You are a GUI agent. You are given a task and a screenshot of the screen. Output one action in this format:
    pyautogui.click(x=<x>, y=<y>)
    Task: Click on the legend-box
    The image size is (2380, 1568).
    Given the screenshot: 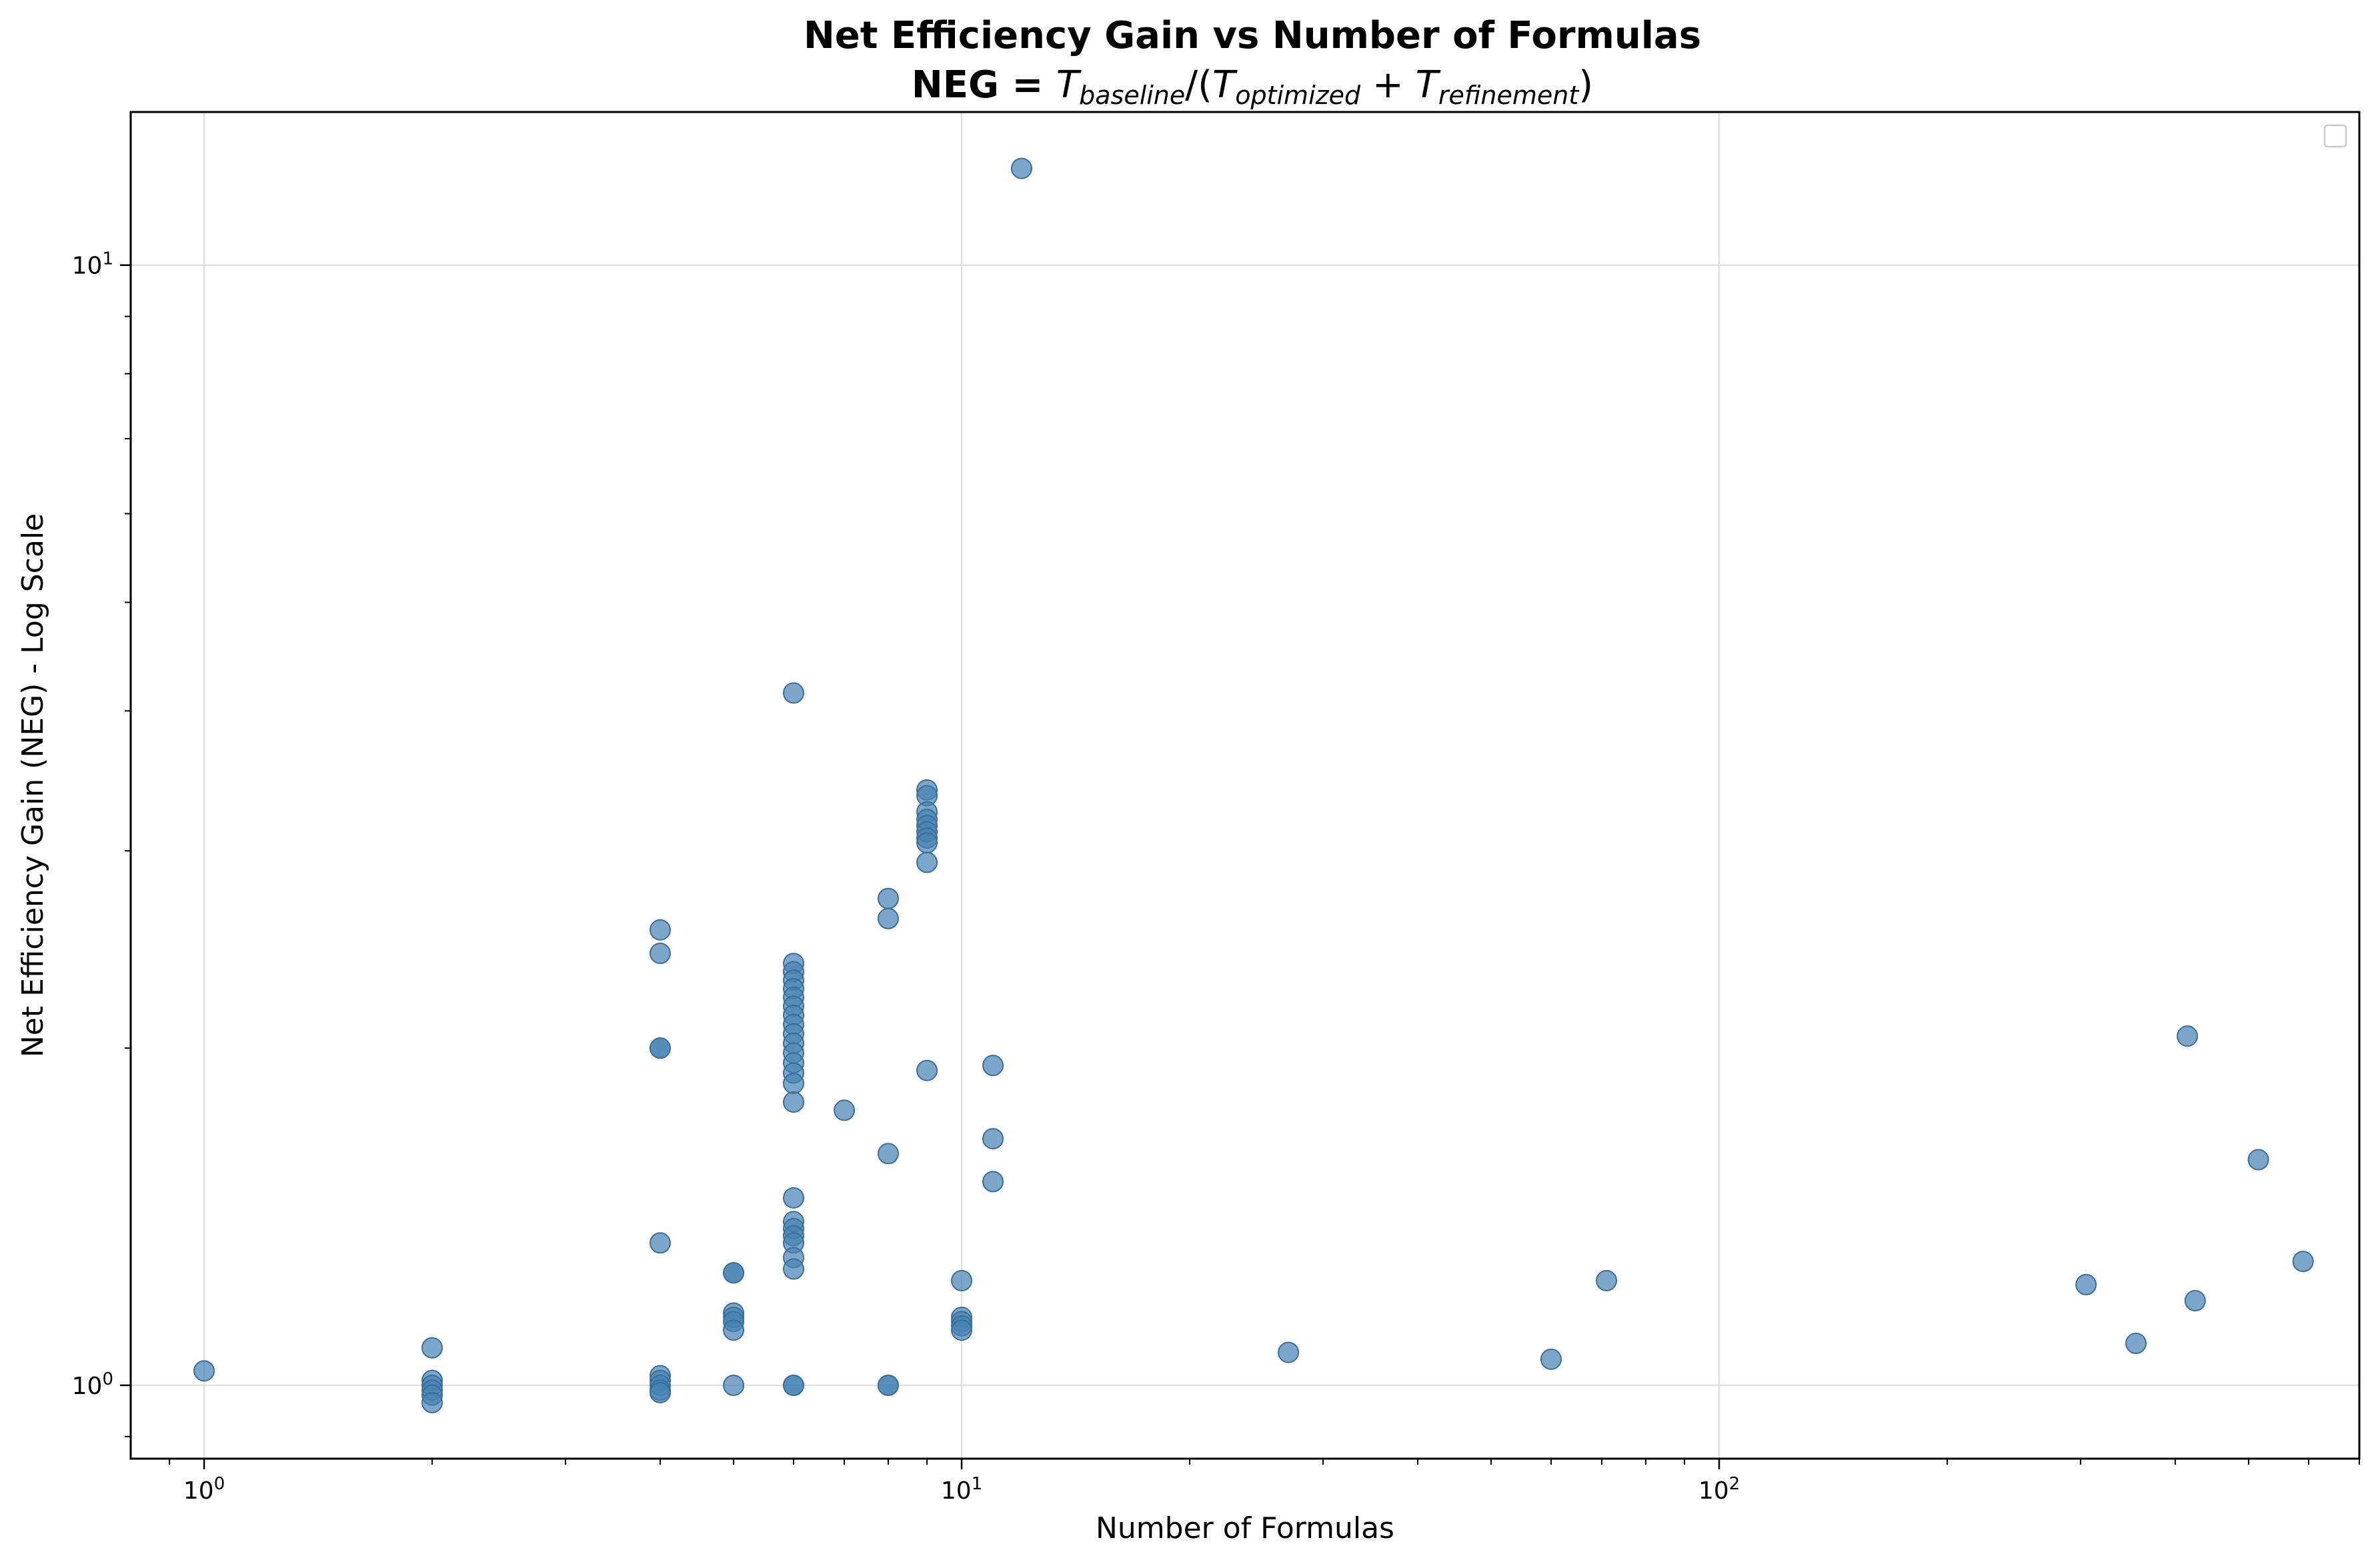 What is the action you would take?
    pyautogui.click(x=2335, y=136)
    